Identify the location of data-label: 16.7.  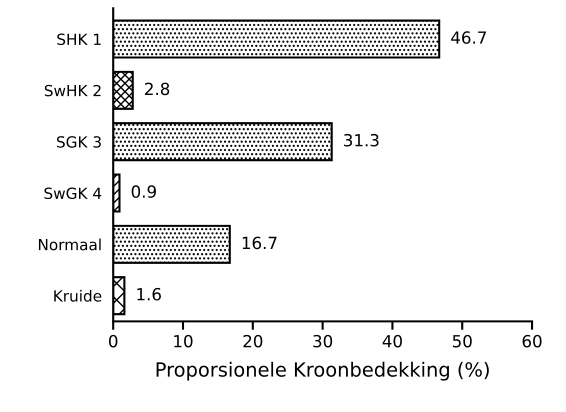
(259, 243).